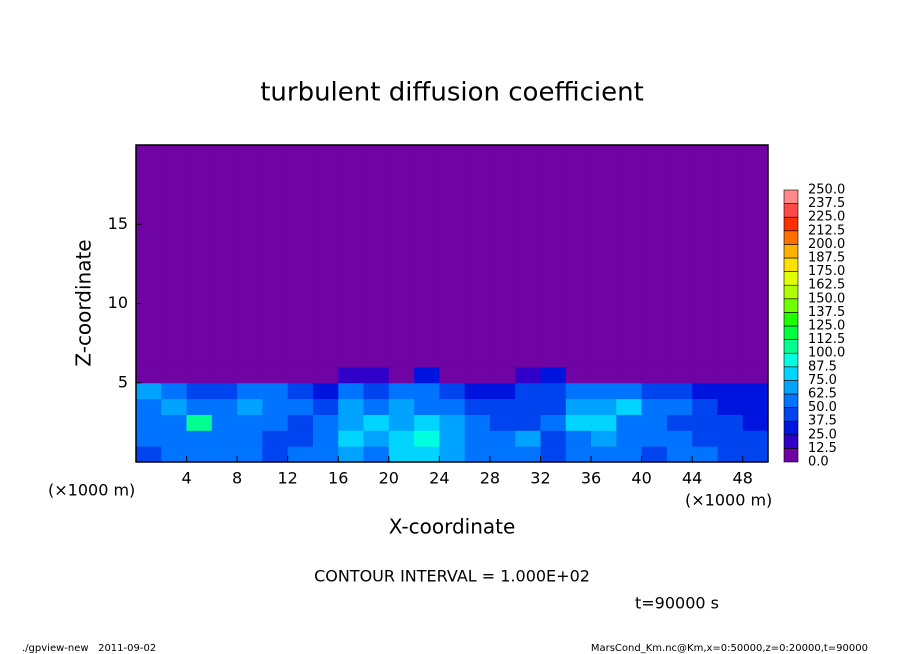 Image resolution: width=904 pixels, height=654 pixels. What do you see at coordinates (826, 312) in the screenshot?
I see `colorbar-label: 137.5` at bounding box center [826, 312].